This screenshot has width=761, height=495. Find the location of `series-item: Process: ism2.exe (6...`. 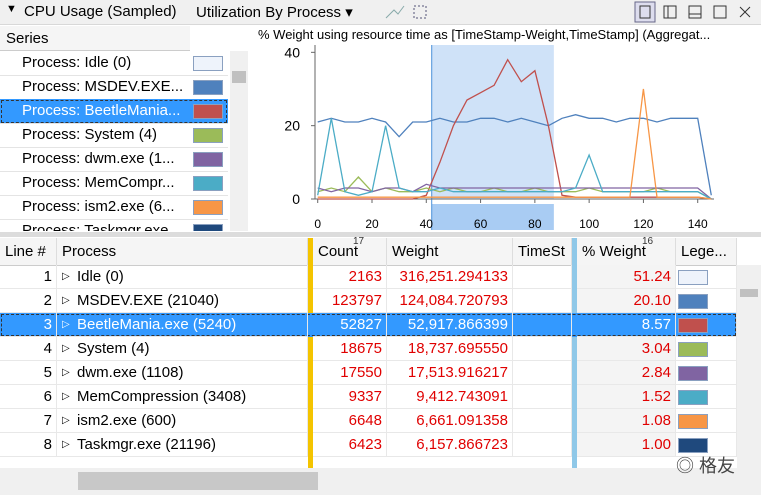

series-item: Process: ism2.exe (6... is located at coordinates (114, 207).